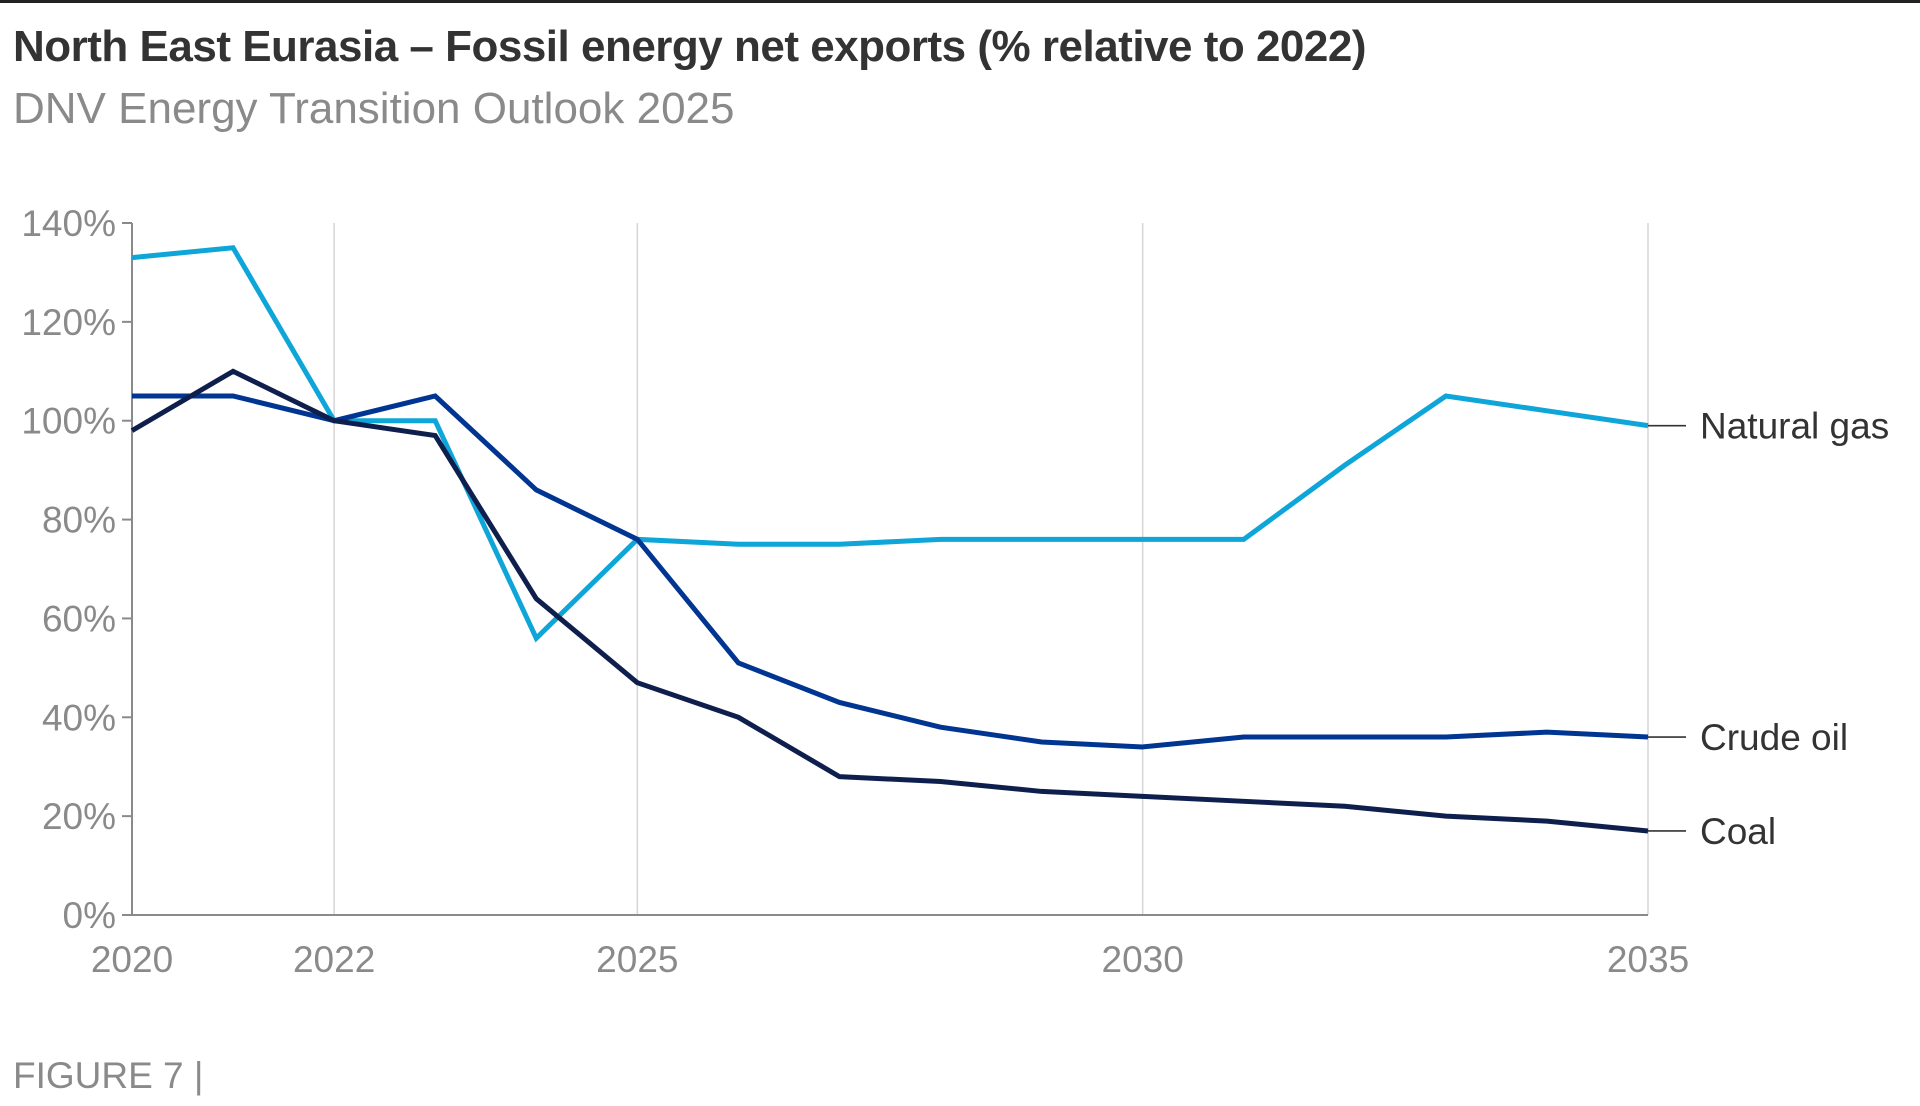  What do you see at coordinates (79, 816) in the screenshot?
I see `y-tick-label: 20%` at bounding box center [79, 816].